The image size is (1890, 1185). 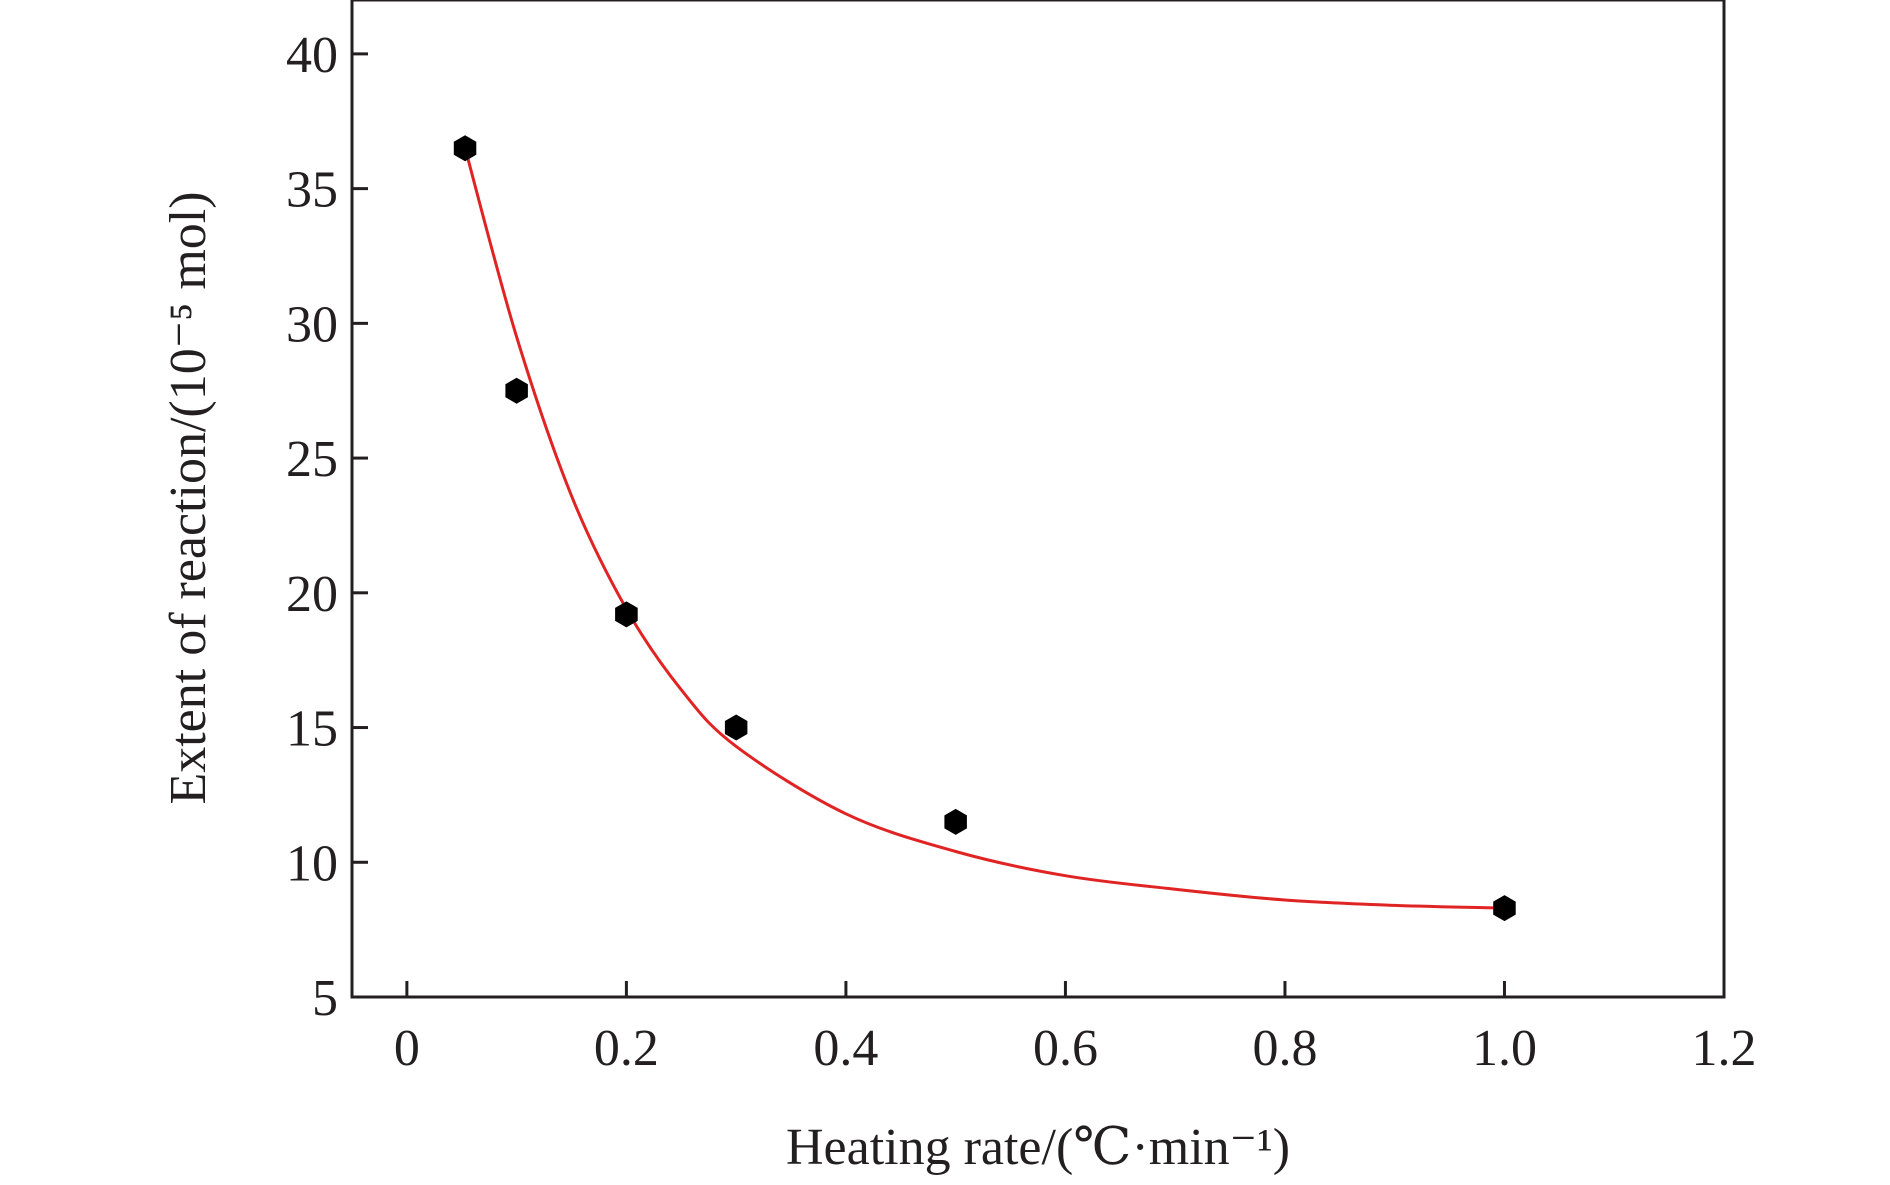 I want to click on y-axis: 5 10 15 20 25 30 35 40, so click(x=327, y=527).